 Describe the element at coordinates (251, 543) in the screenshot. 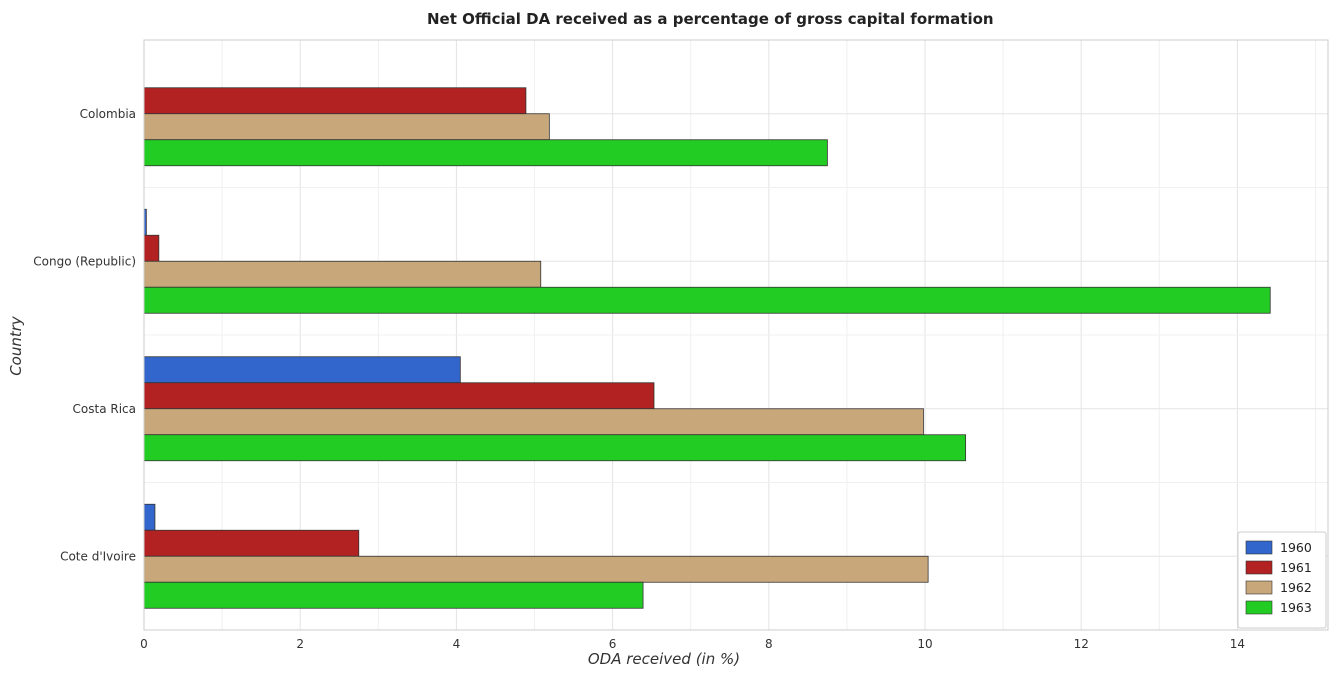

I see `bar-1961-cote-d-ivoire` at that location.